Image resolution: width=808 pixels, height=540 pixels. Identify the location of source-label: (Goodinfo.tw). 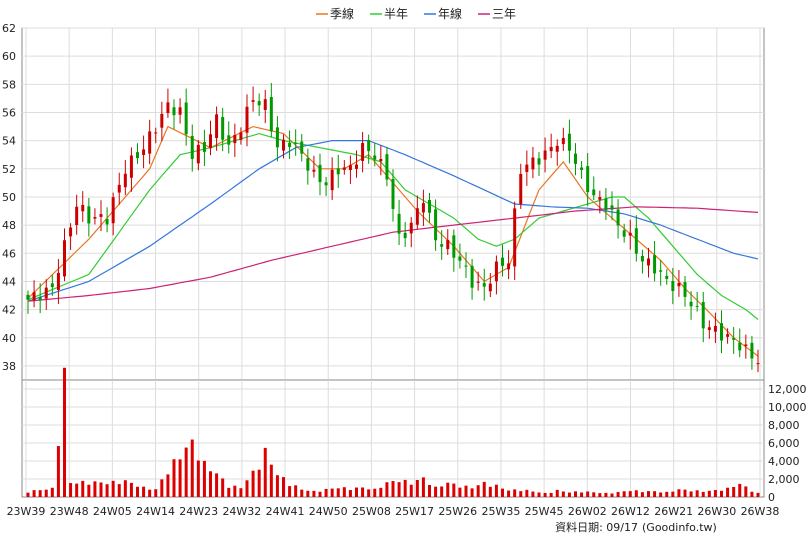
(679, 527).